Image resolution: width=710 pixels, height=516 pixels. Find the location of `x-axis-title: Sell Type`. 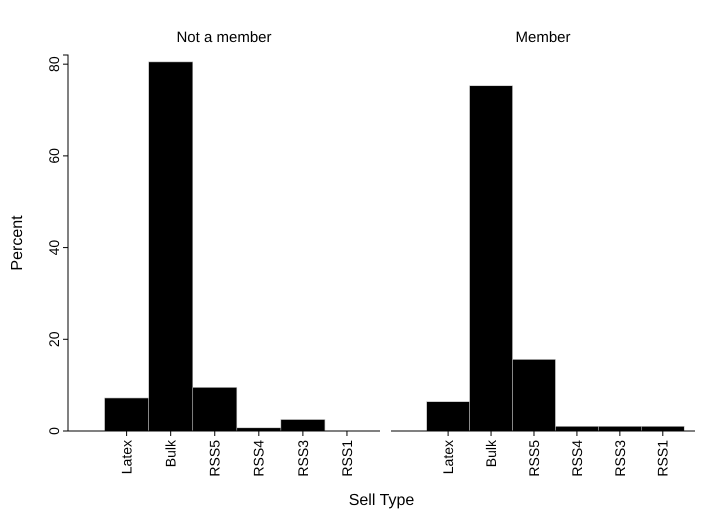

x-axis-title: Sell Type is located at coordinates (381, 500).